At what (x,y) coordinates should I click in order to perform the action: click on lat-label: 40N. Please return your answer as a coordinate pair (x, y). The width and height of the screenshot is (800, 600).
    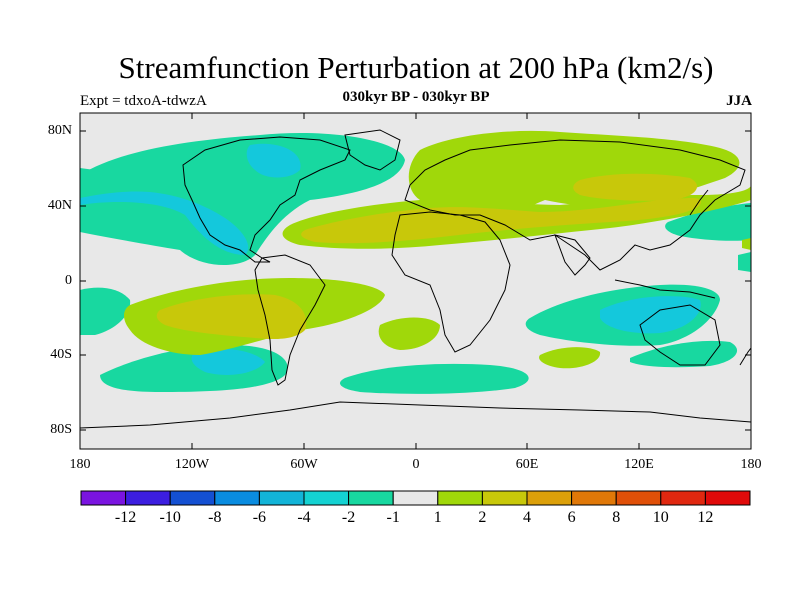
    Looking at the image, I should click on (59, 205).